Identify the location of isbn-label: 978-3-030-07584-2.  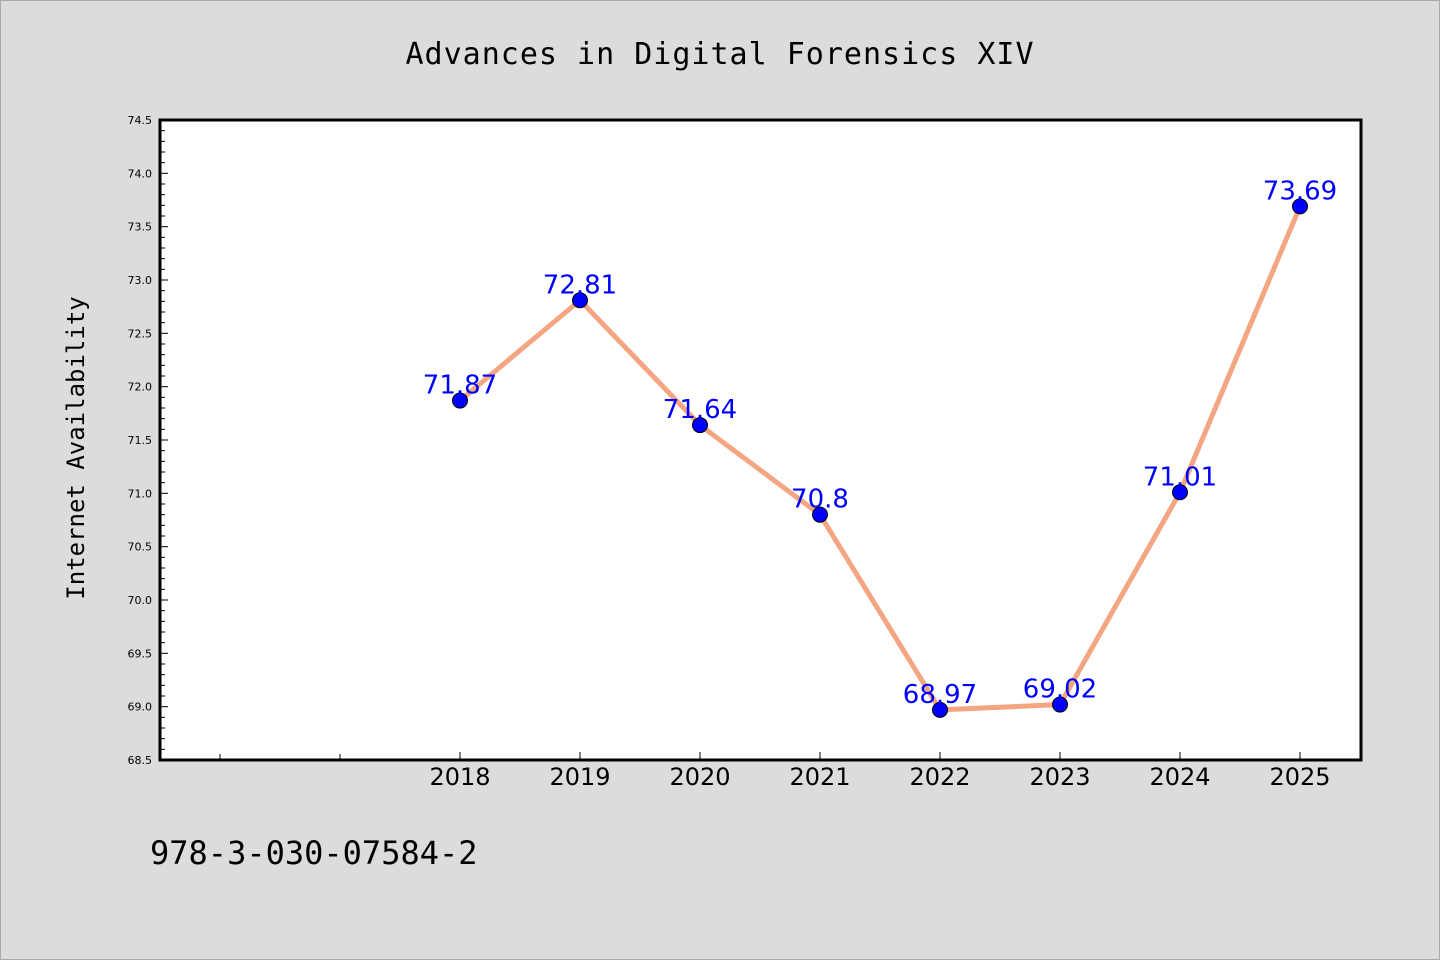
(314, 853).